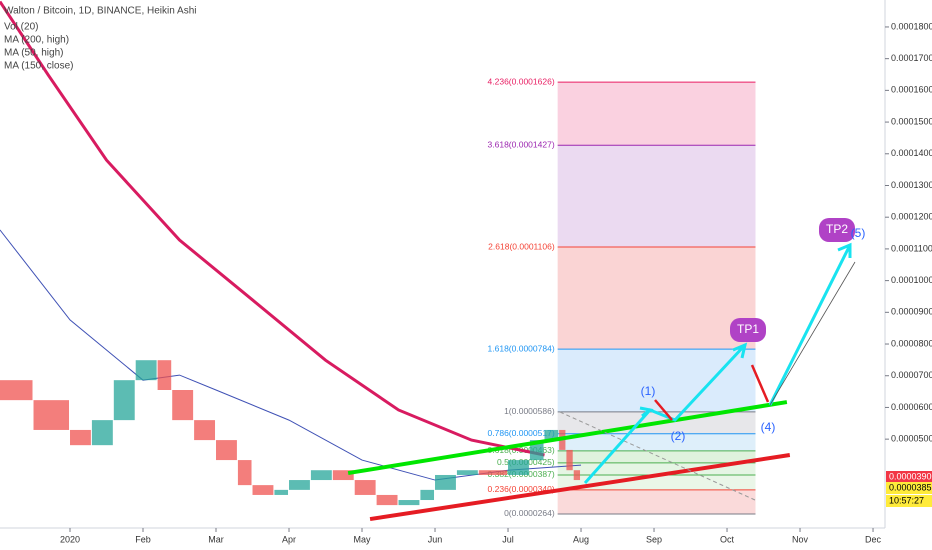 The image size is (932, 550). I want to click on wave-label: (5), so click(858, 233).